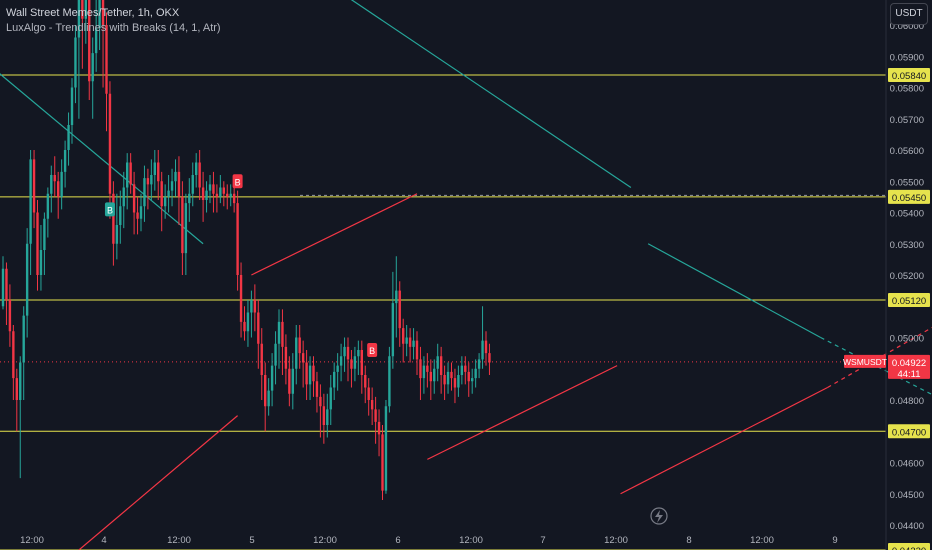 This screenshot has width=932, height=550. Describe the element at coordinates (688, 540) in the screenshot. I see `time-tick-label: 8` at that location.